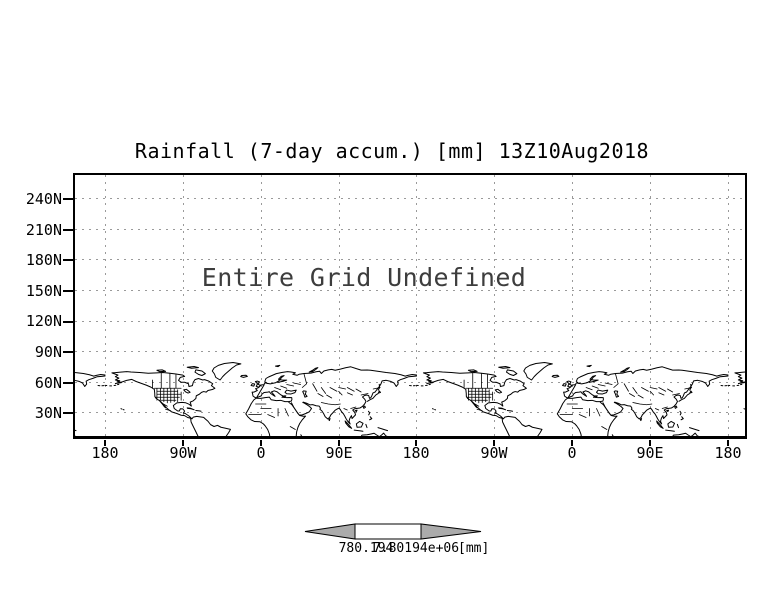 This screenshot has height=612, width=784. Describe the element at coordinates (388, 531) in the screenshot. I see `colorbar-segment` at that location.